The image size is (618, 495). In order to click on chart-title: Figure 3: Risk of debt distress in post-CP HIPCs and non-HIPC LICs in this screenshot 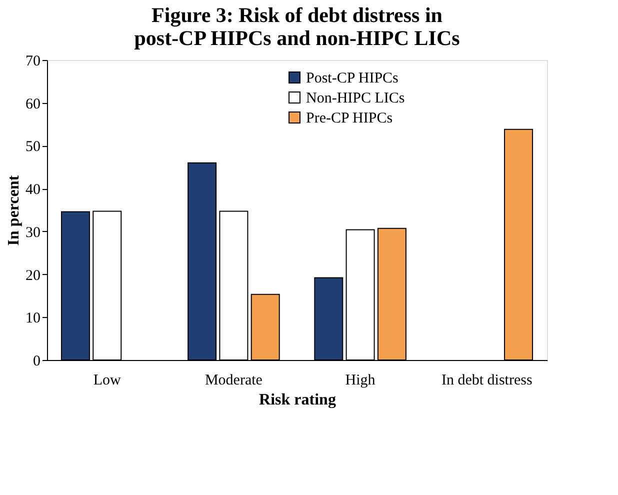, I will do `click(297, 26)`.